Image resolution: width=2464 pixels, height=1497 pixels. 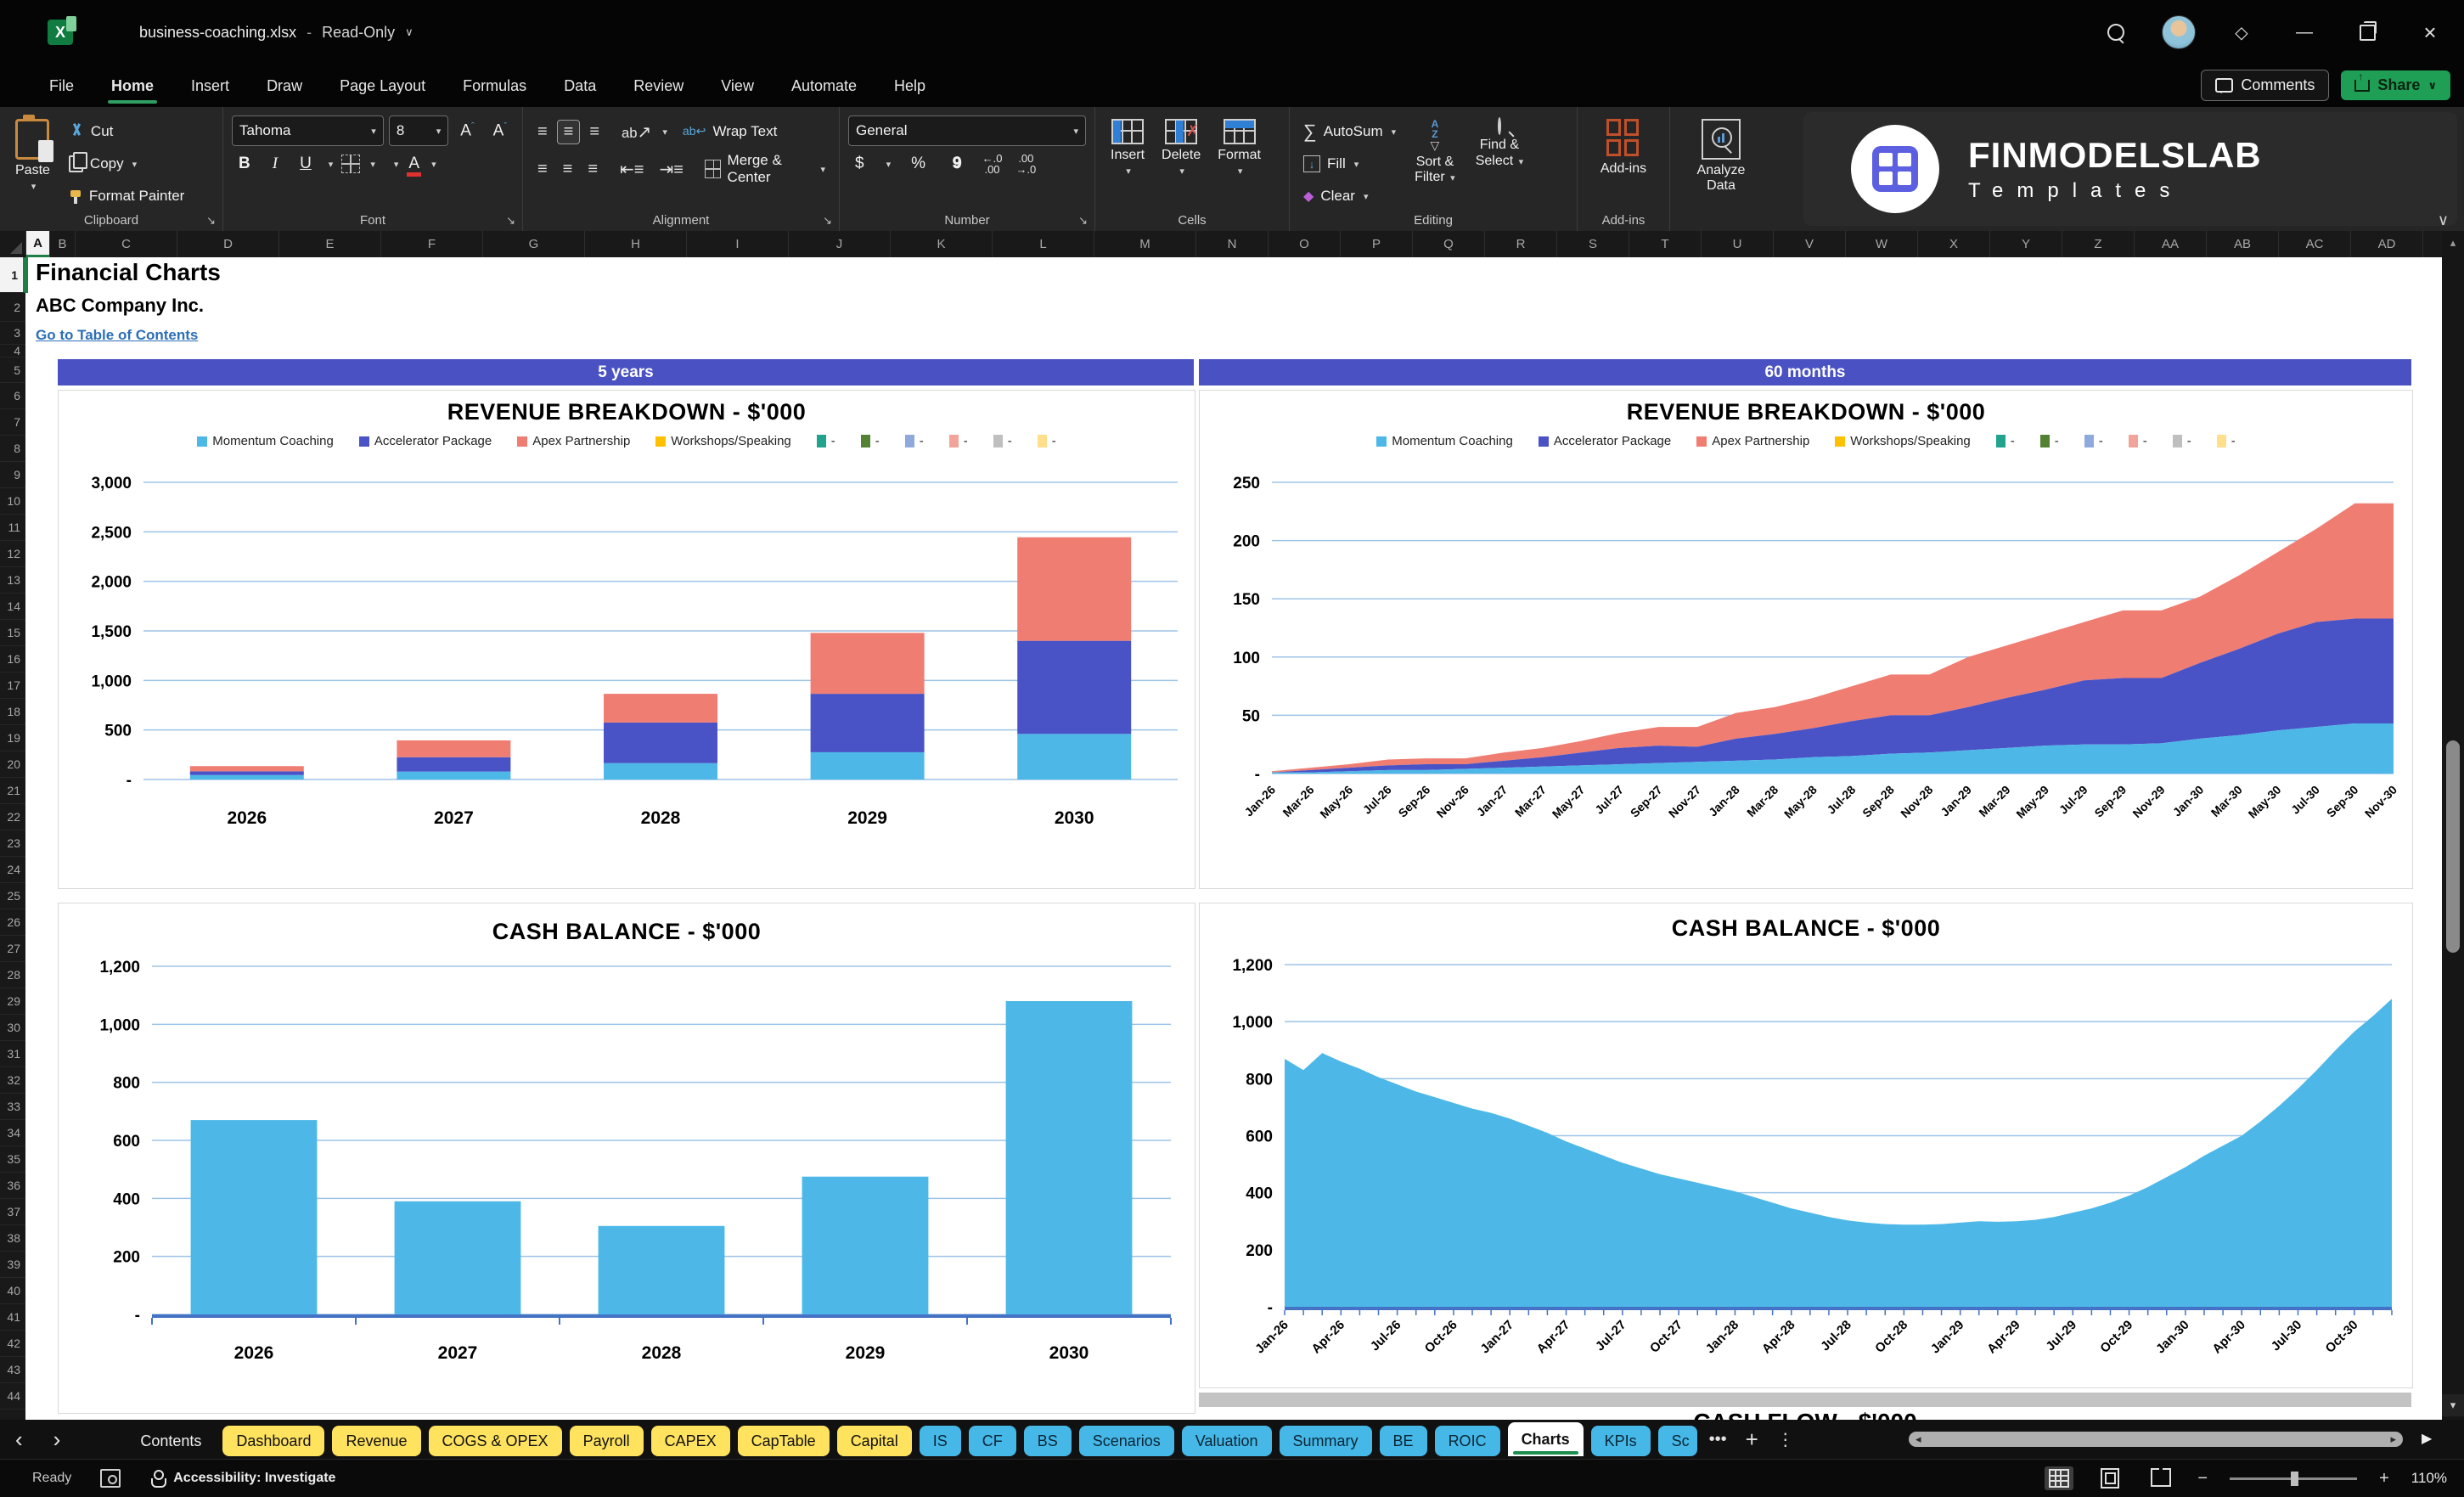 I want to click on row-header-17: 17, so click(x=12, y=686).